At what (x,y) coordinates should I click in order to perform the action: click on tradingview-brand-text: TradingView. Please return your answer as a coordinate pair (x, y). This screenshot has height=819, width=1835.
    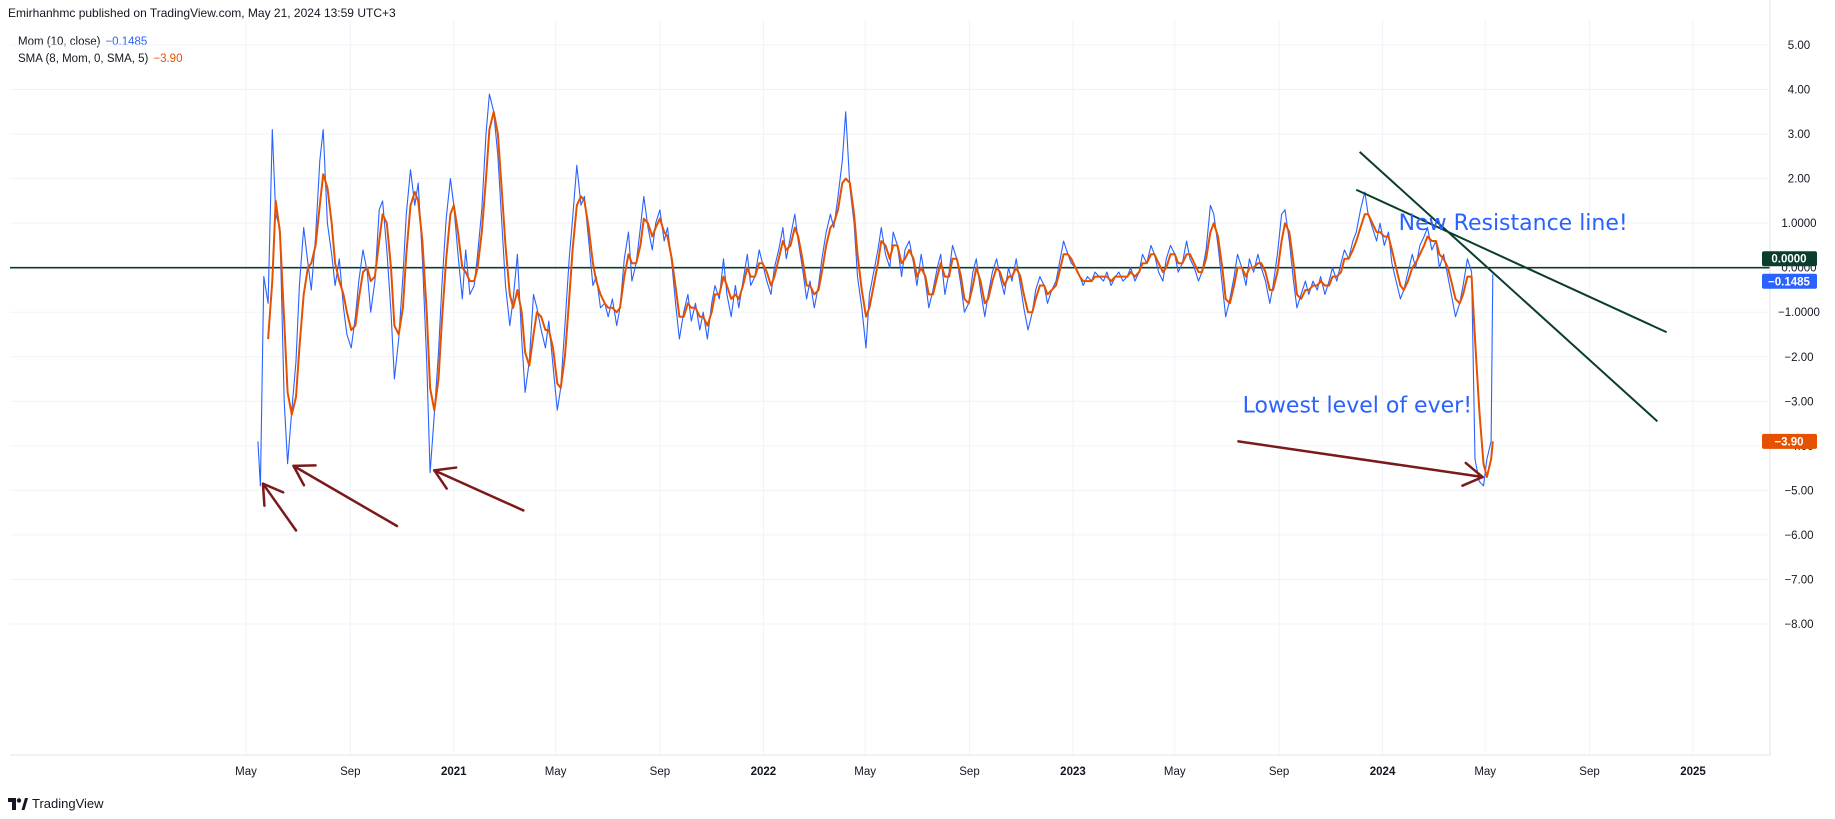
    Looking at the image, I should click on (68, 803).